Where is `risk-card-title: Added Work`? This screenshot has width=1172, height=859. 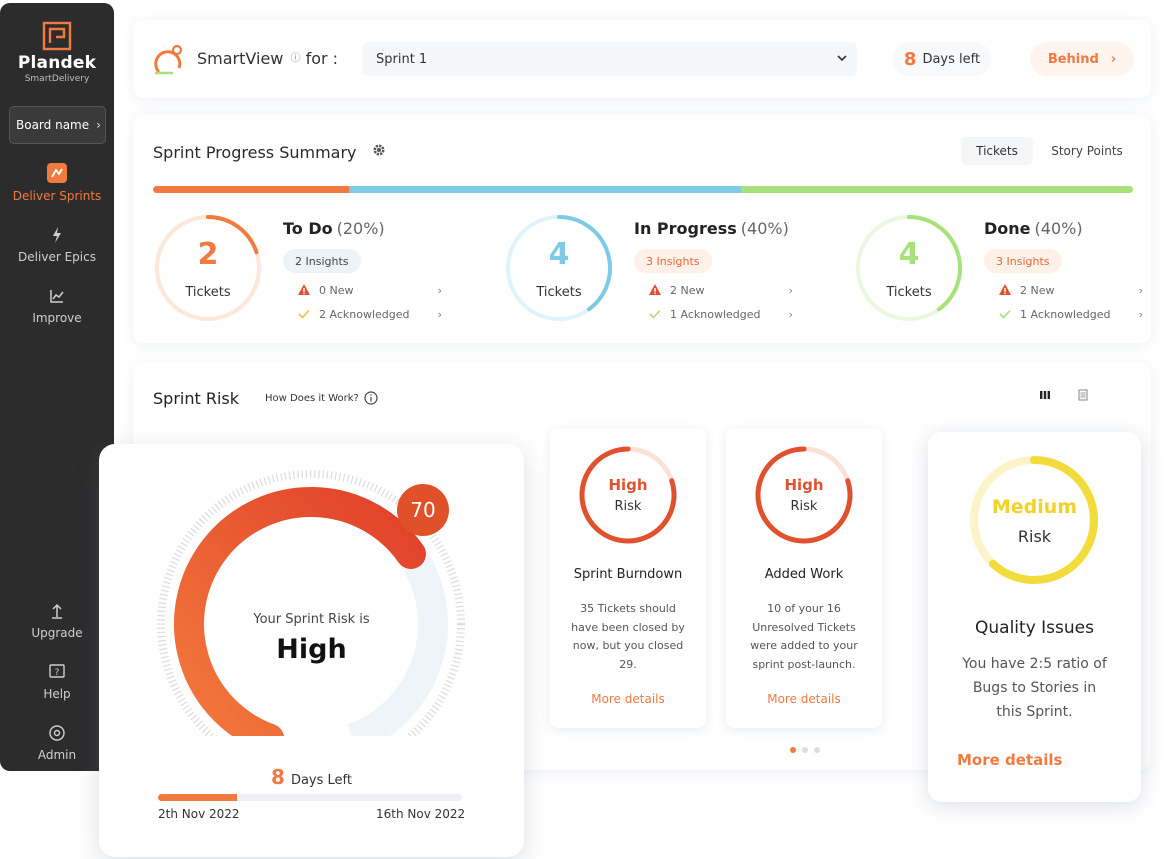
risk-card-title: Added Work is located at coordinates (804, 574).